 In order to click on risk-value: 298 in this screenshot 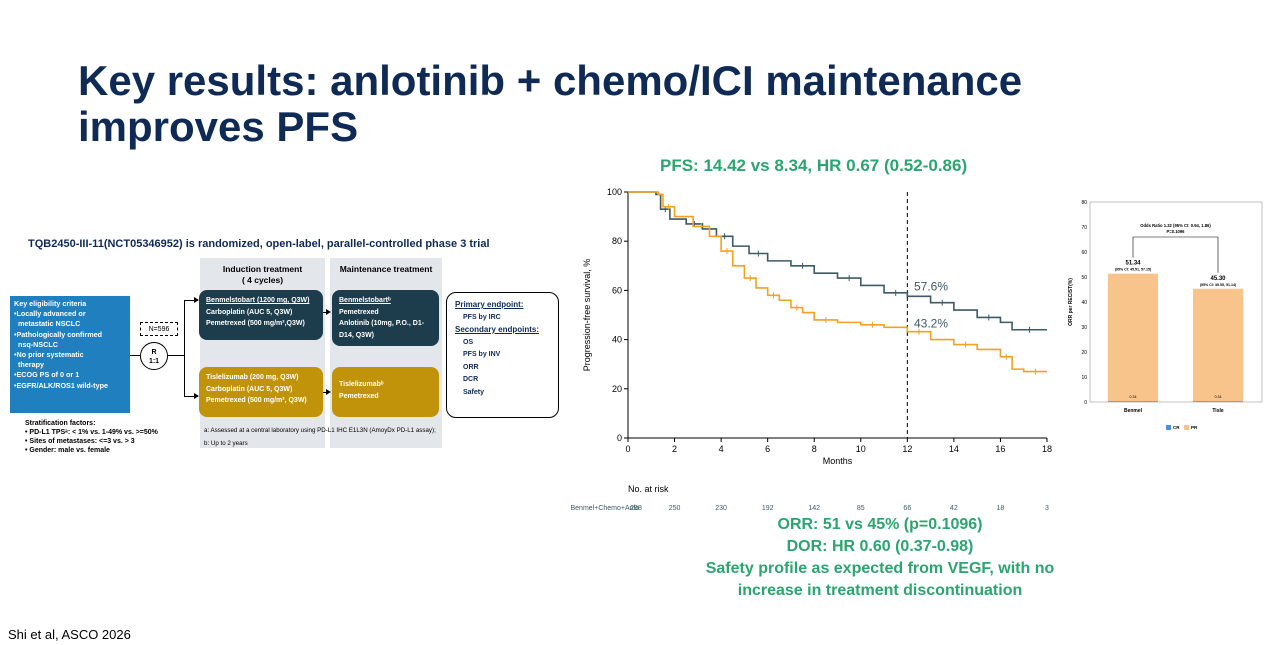, I will do `click(636, 507)`.